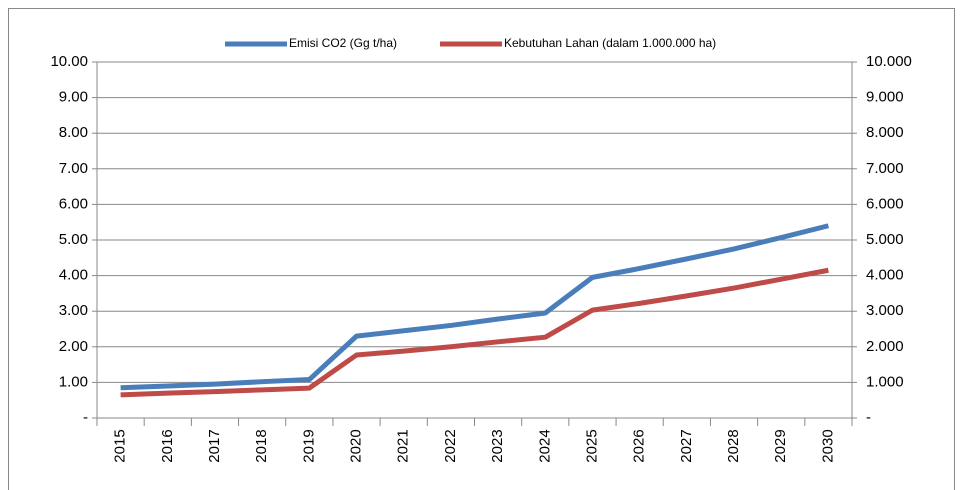 The height and width of the screenshot is (490, 961). What do you see at coordinates (885, 381) in the screenshot?
I see `y2-tick-label: 1.000` at bounding box center [885, 381].